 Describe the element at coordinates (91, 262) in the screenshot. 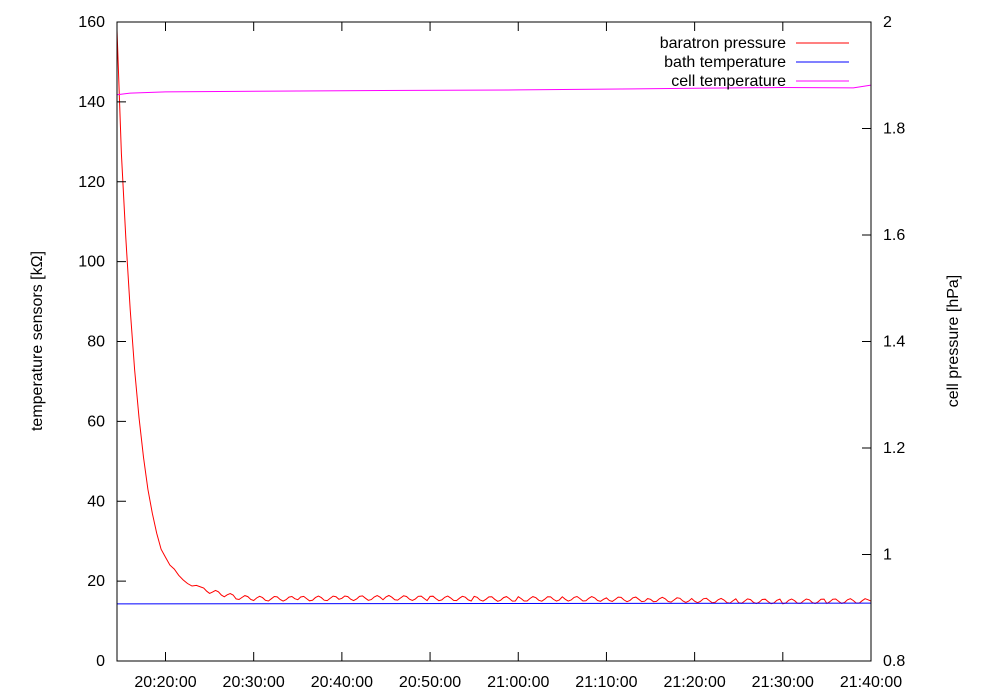

I see `y-left-tick-label: 100` at that location.